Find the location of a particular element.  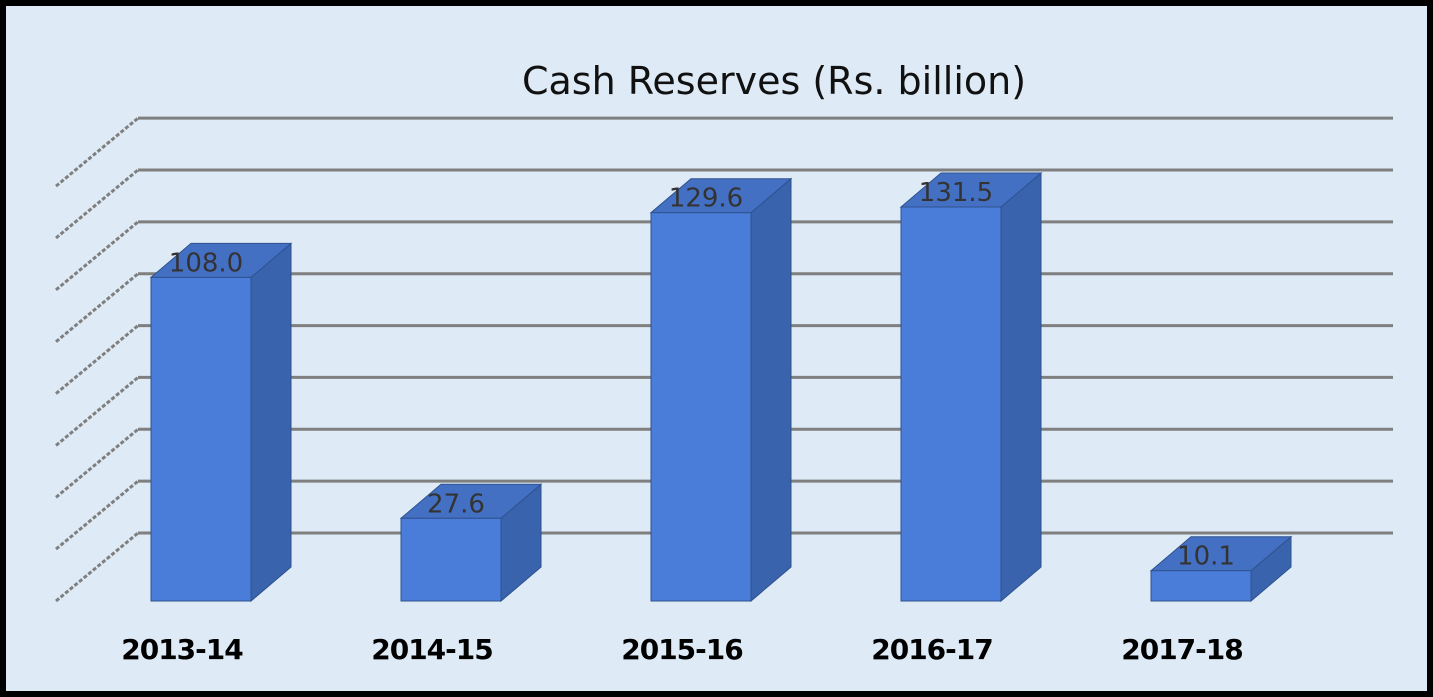

category-label: 2015-16 is located at coordinates (682, 649).